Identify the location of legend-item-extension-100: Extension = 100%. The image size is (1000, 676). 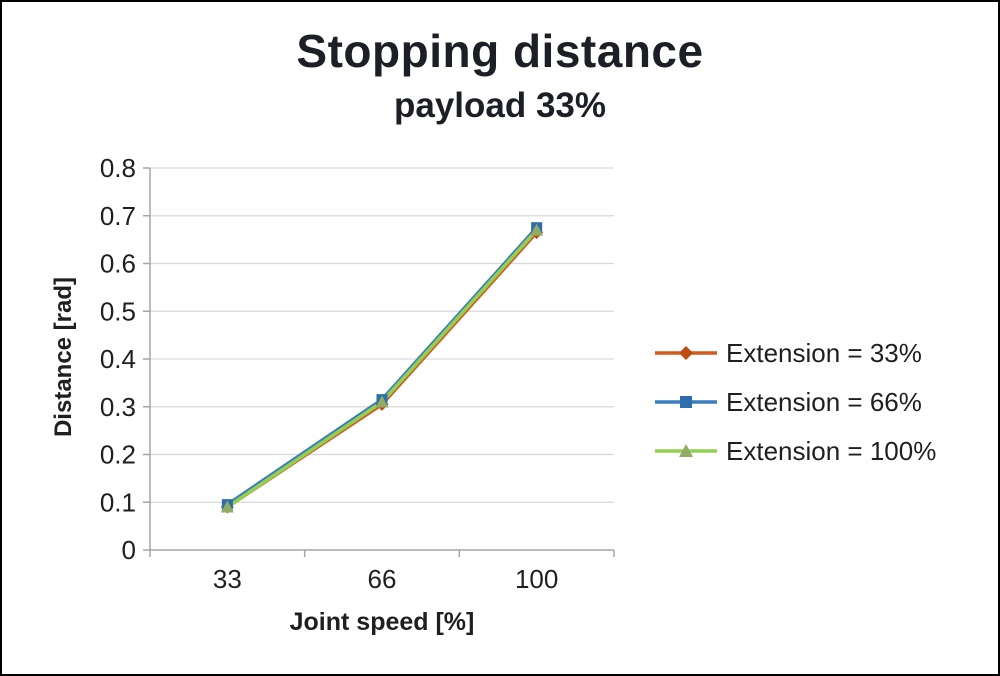
(795, 451).